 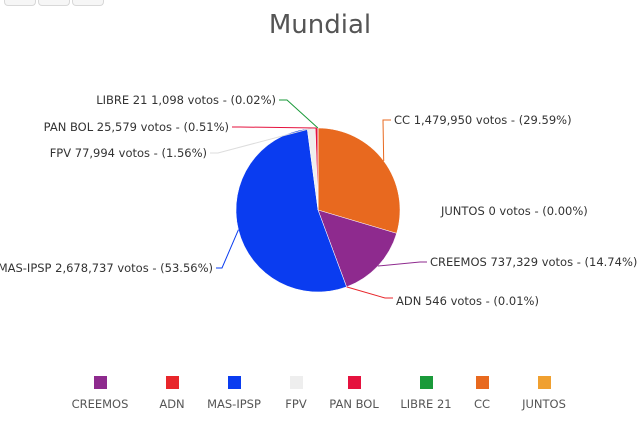 What do you see at coordinates (483, 120) in the screenshot?
I see `data-label-cc: CC 1,479,950 votos - (29.59%)` at bounding box center [483, 120].